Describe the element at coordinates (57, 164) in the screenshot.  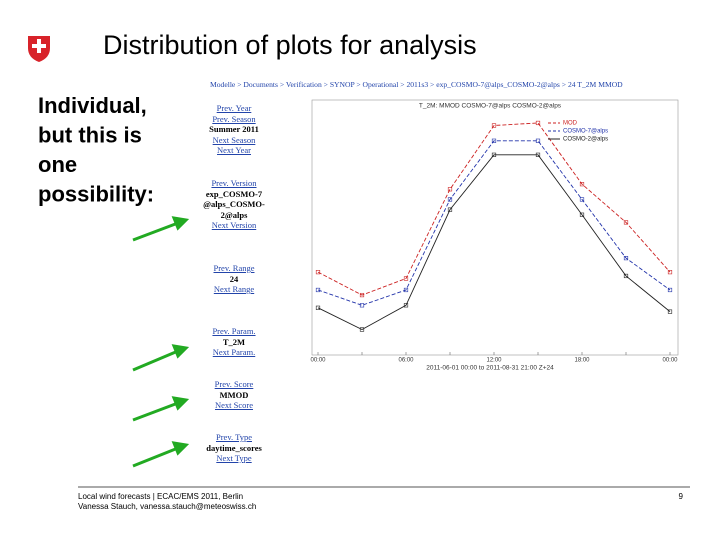
I see `body-text: one` at that location.